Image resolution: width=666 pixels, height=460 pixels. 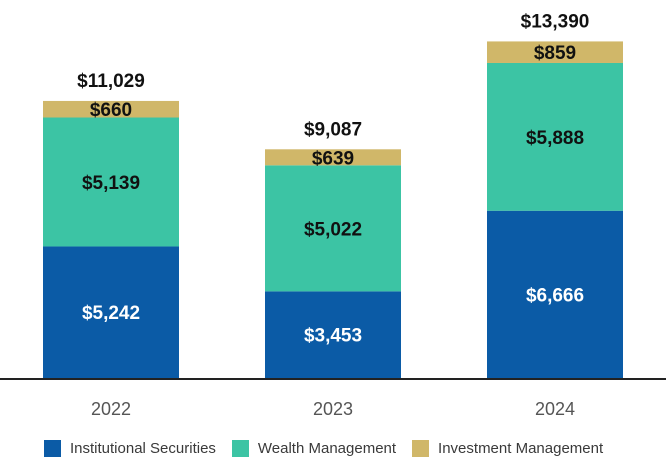 I want to click on bar-segment-institutional-securities-2023, so click(x=333, y=334).